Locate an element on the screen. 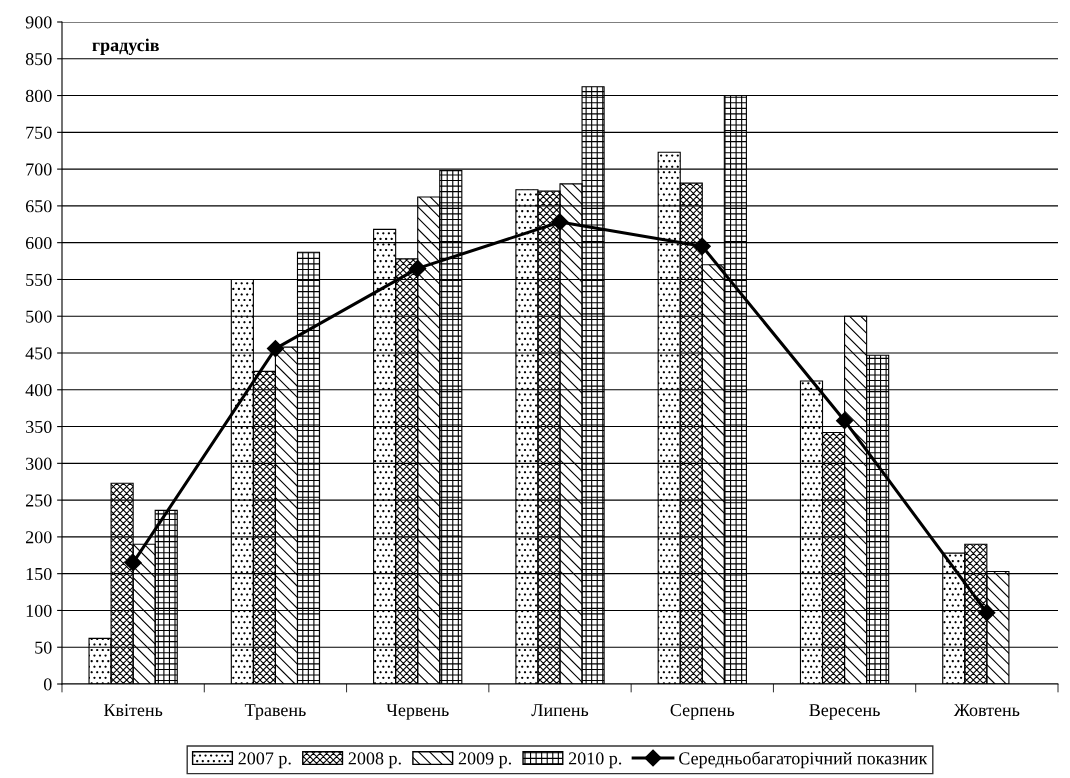 The image size is (1070, 778). legend-label: 2008 р. is located at coordinates (374, 760).